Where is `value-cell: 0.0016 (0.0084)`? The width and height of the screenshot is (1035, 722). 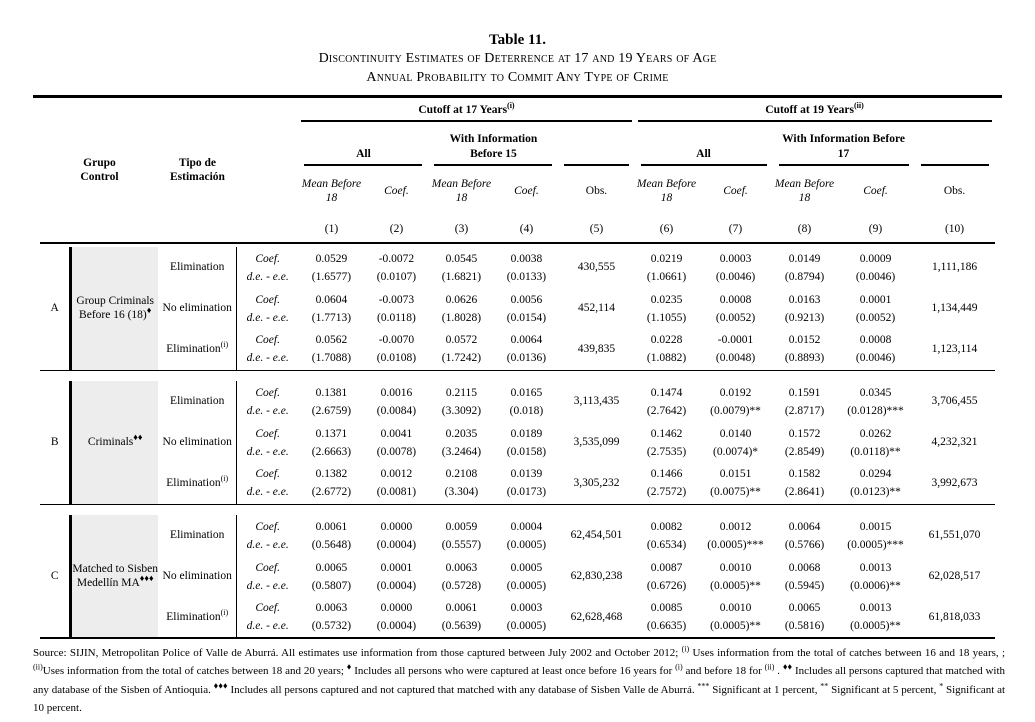
value-cell: 0.0016 (0.0084) is located at coordinates (396, 401).